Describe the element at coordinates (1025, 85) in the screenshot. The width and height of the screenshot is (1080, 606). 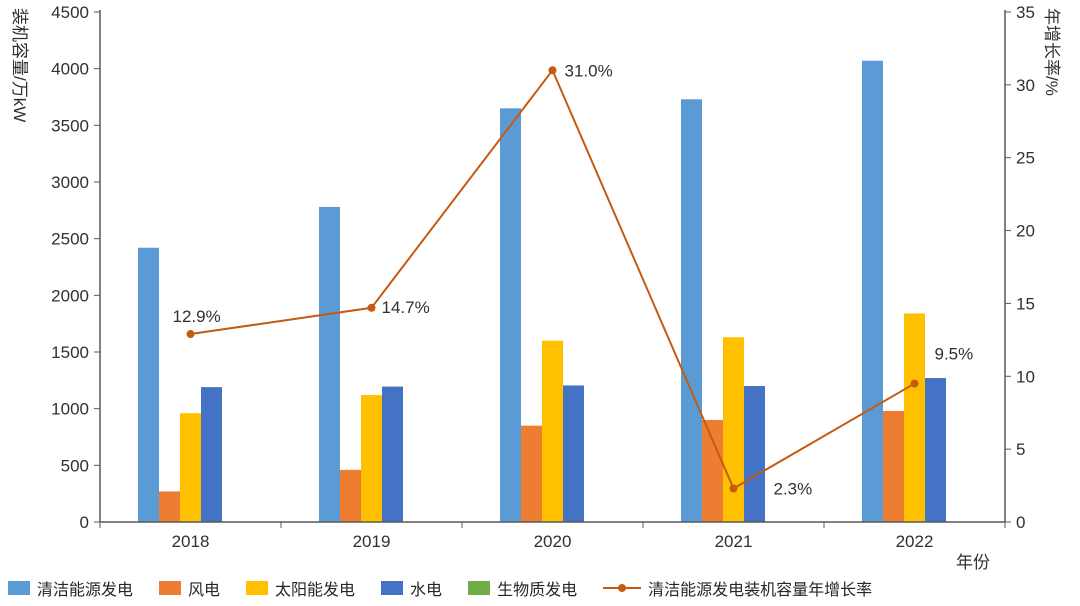
I see `right-axis-tick-label: 30` at that location.